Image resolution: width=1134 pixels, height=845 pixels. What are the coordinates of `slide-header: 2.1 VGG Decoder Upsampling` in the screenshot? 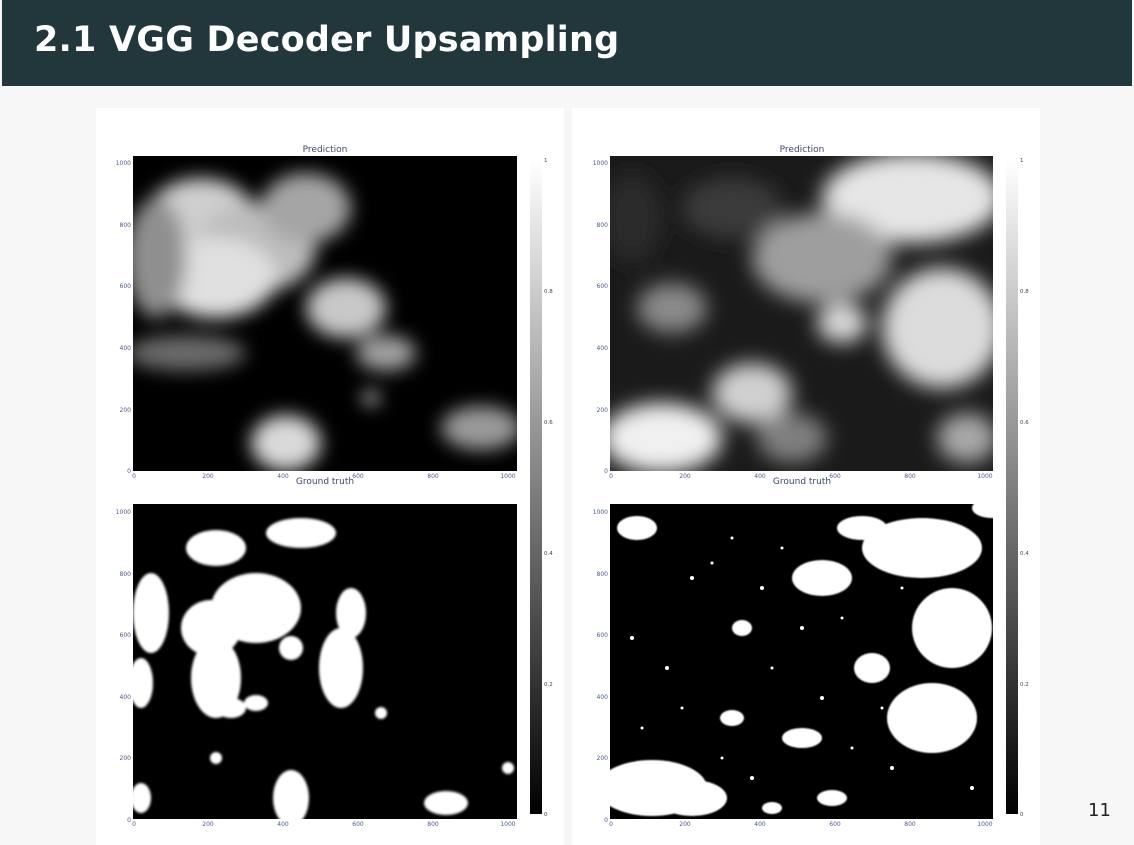 It's located at (567, 43).